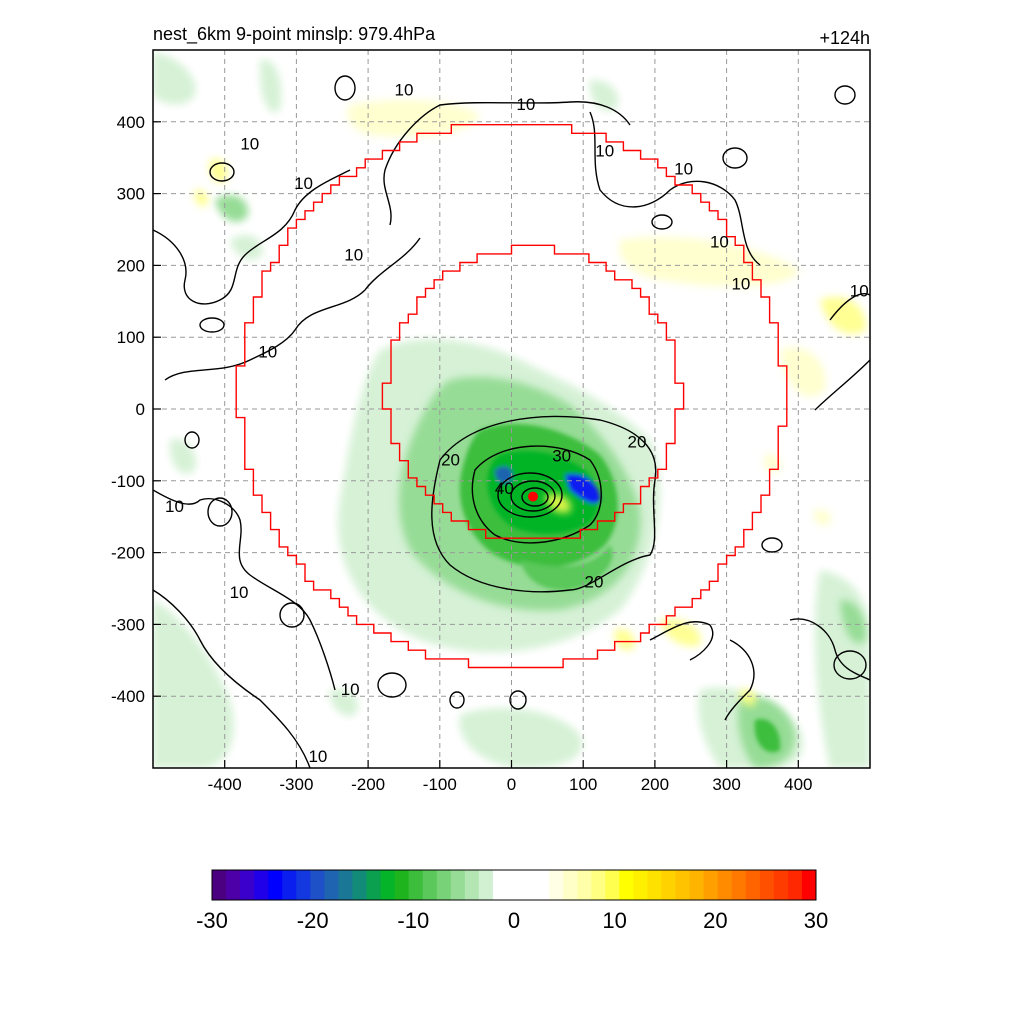 This screenshot has width=1024, height=1024. What do you see at coordinates (798, 784) in the screenshot?
I see `x-tick-label: 400` at bounding box center [798, 784].